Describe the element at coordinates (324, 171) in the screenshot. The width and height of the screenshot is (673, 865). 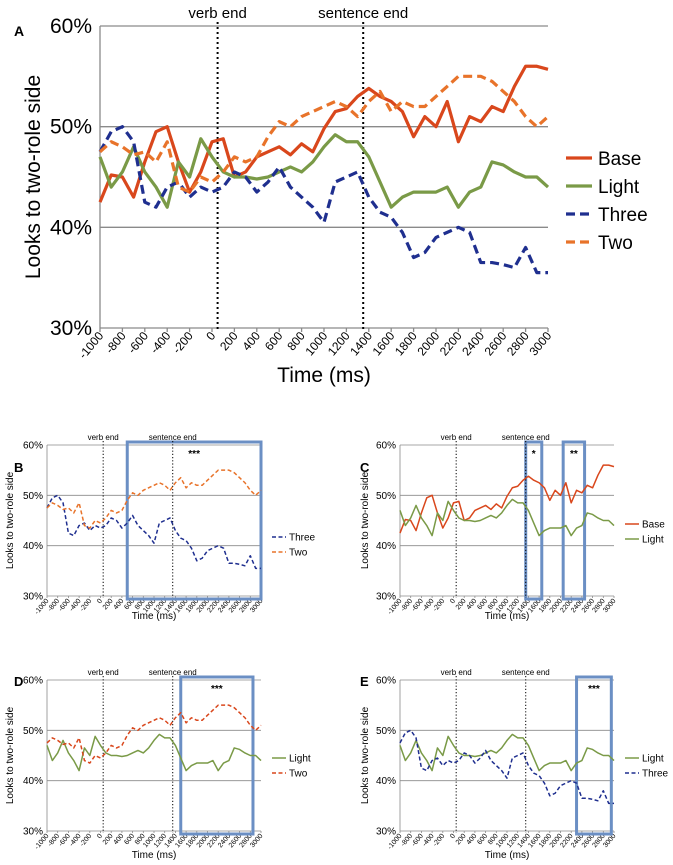
I see `series-line-light` at that location.